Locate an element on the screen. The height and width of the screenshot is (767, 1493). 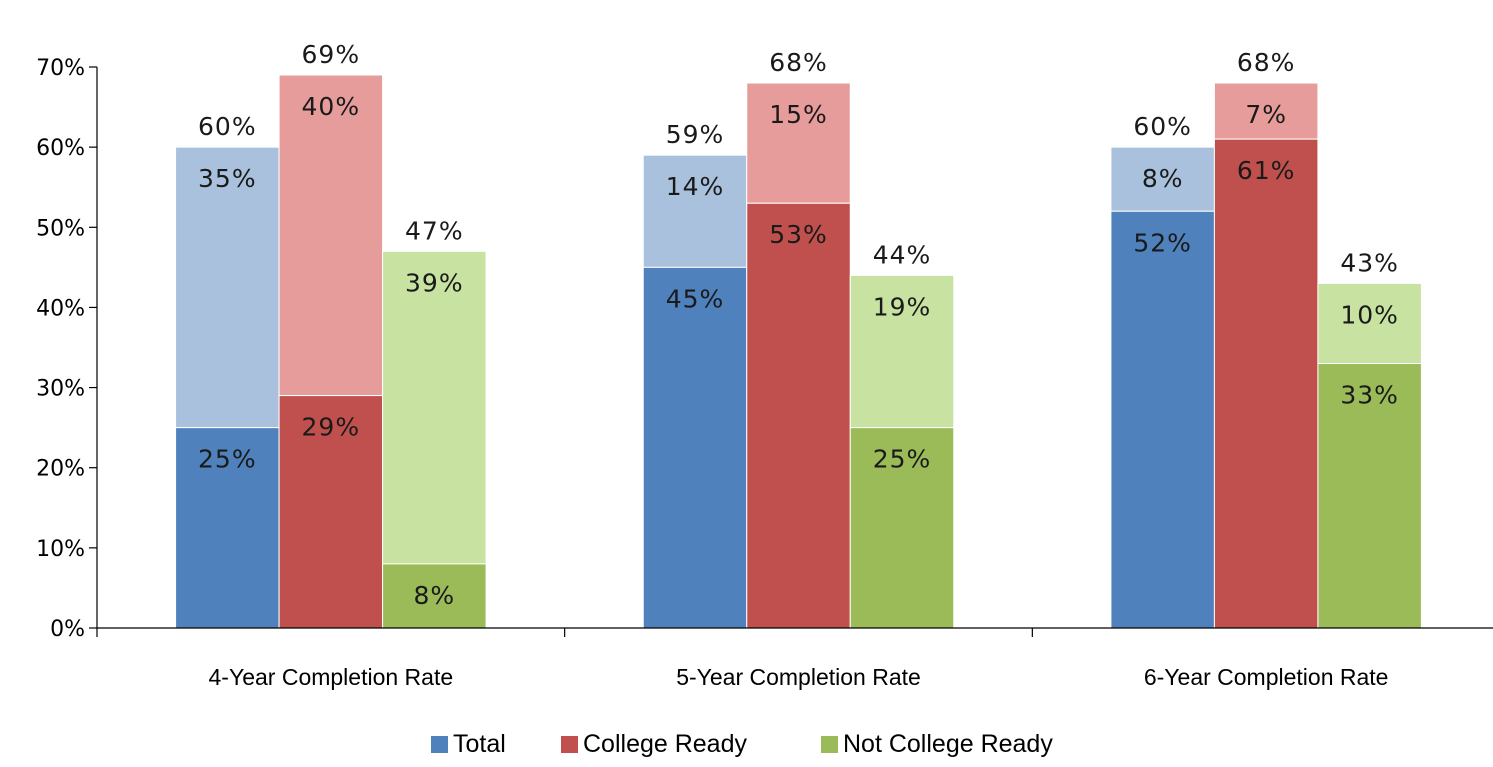
y-tick-label-4: 40% is located at coordinates (60, 308).